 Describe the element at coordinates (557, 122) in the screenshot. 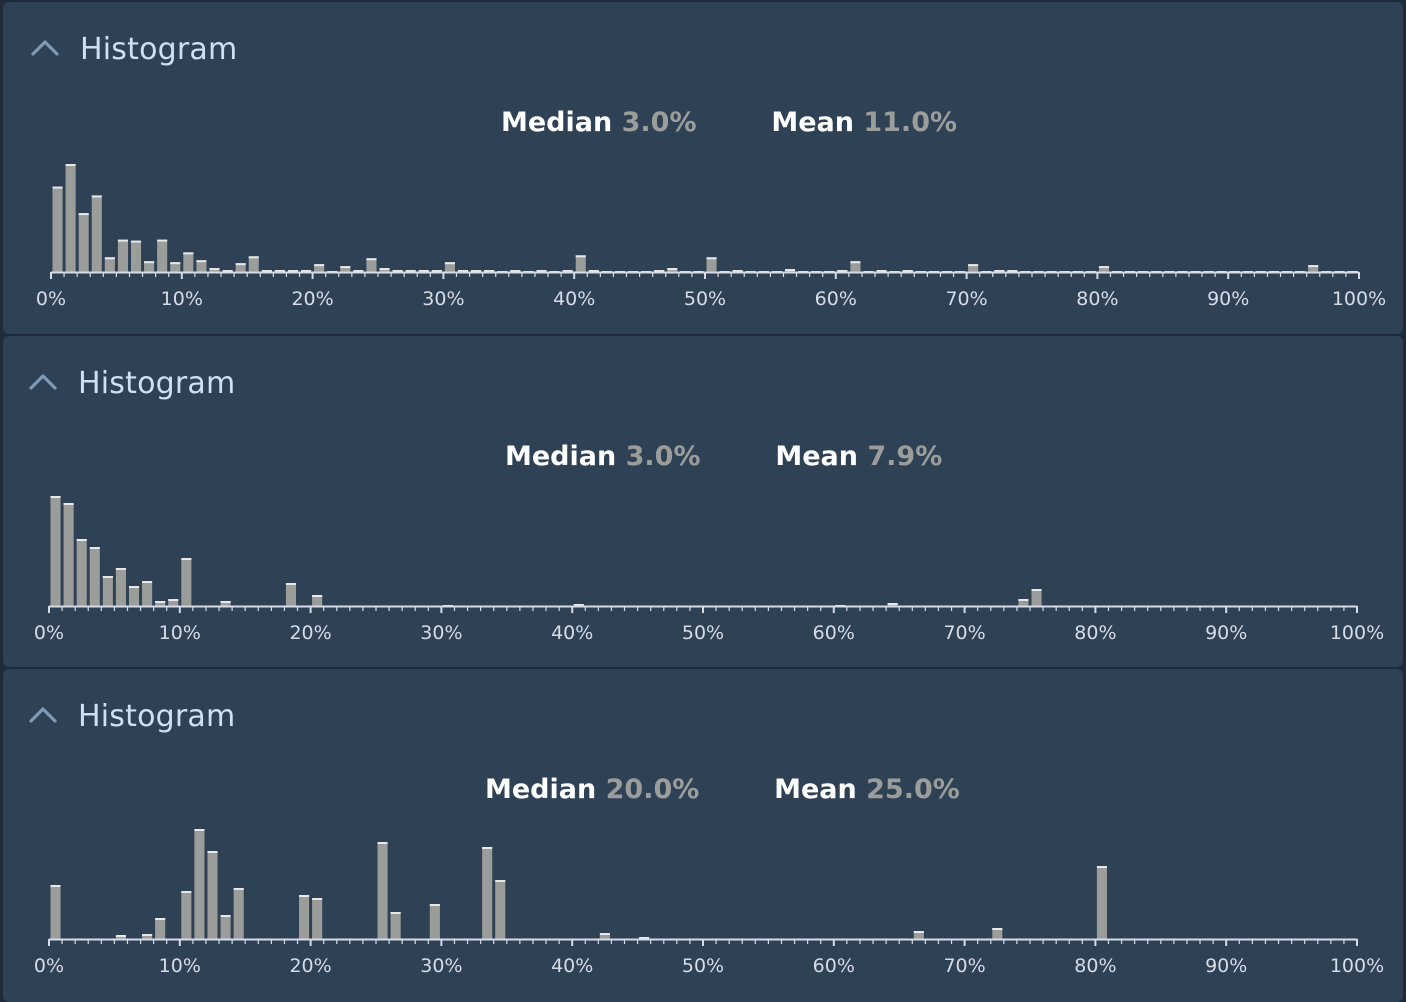

I see `median-label: Median` at that location.